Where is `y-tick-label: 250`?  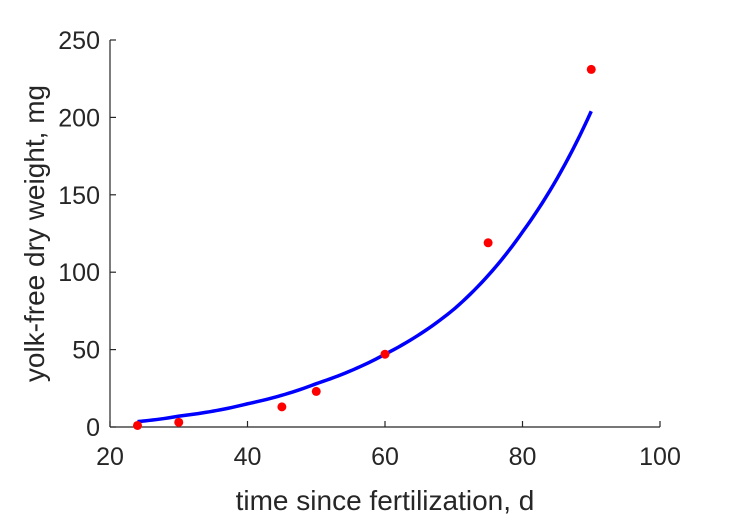 y-tick-label: 250 is located at coordinates (79, 41).